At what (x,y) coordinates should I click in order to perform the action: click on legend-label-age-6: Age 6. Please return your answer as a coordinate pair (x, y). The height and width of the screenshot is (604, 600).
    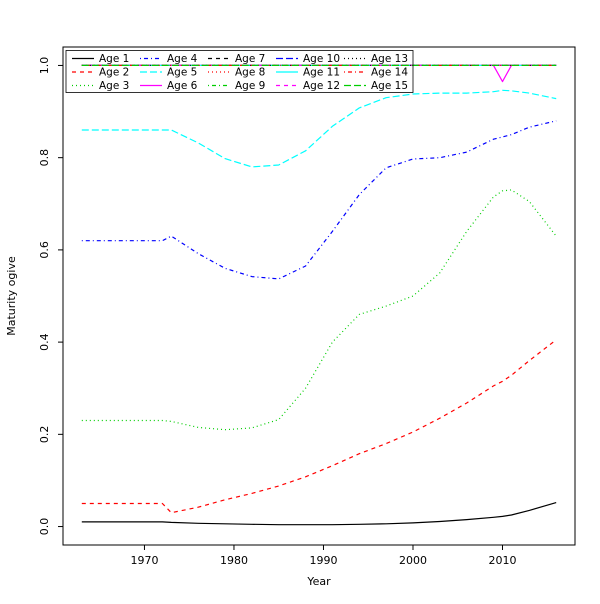
    Looking at the image, I should click on (182, 86).